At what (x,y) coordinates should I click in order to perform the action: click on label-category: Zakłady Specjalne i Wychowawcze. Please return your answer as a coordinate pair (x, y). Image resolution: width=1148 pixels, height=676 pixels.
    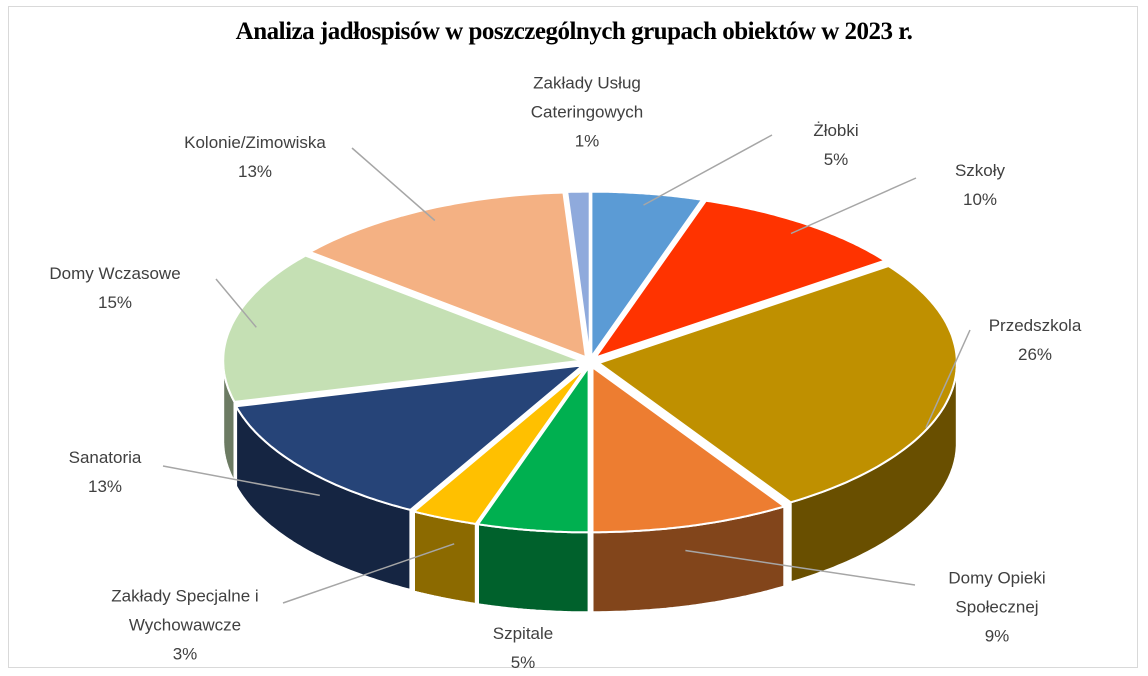
    Looking at the image, I should click on (185, 610).